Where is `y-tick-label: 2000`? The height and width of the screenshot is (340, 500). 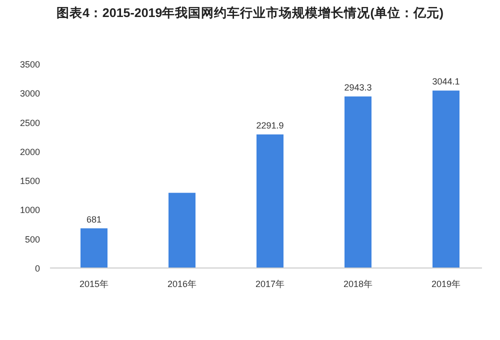 y-tick-label: 2000 is located at coordinates (30, 151).